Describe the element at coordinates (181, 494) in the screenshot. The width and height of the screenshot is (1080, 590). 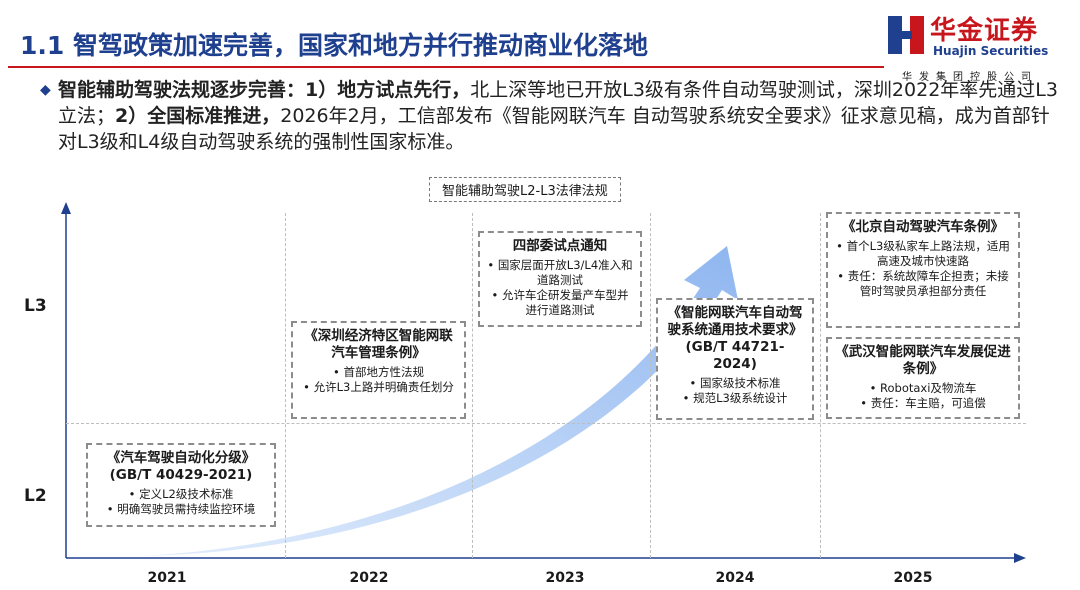
I see `regulation-bullet: 定义L2级技术标准` at that location.